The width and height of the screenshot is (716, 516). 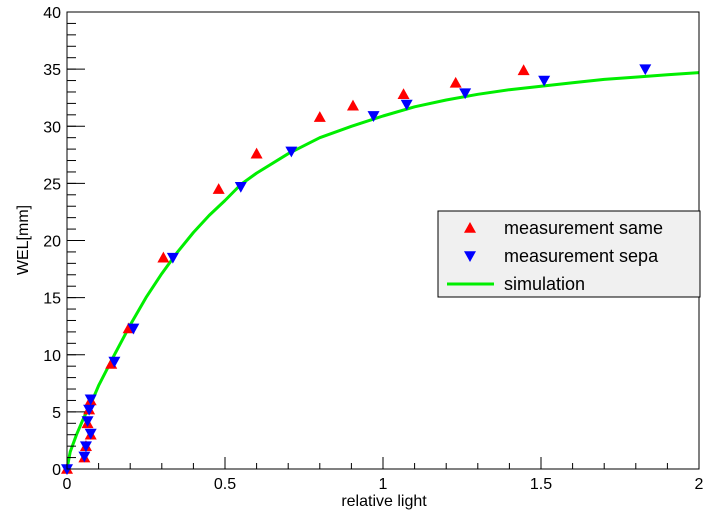 I want to click on legend-swatch-measurement-same, so click(x=470, y=227).